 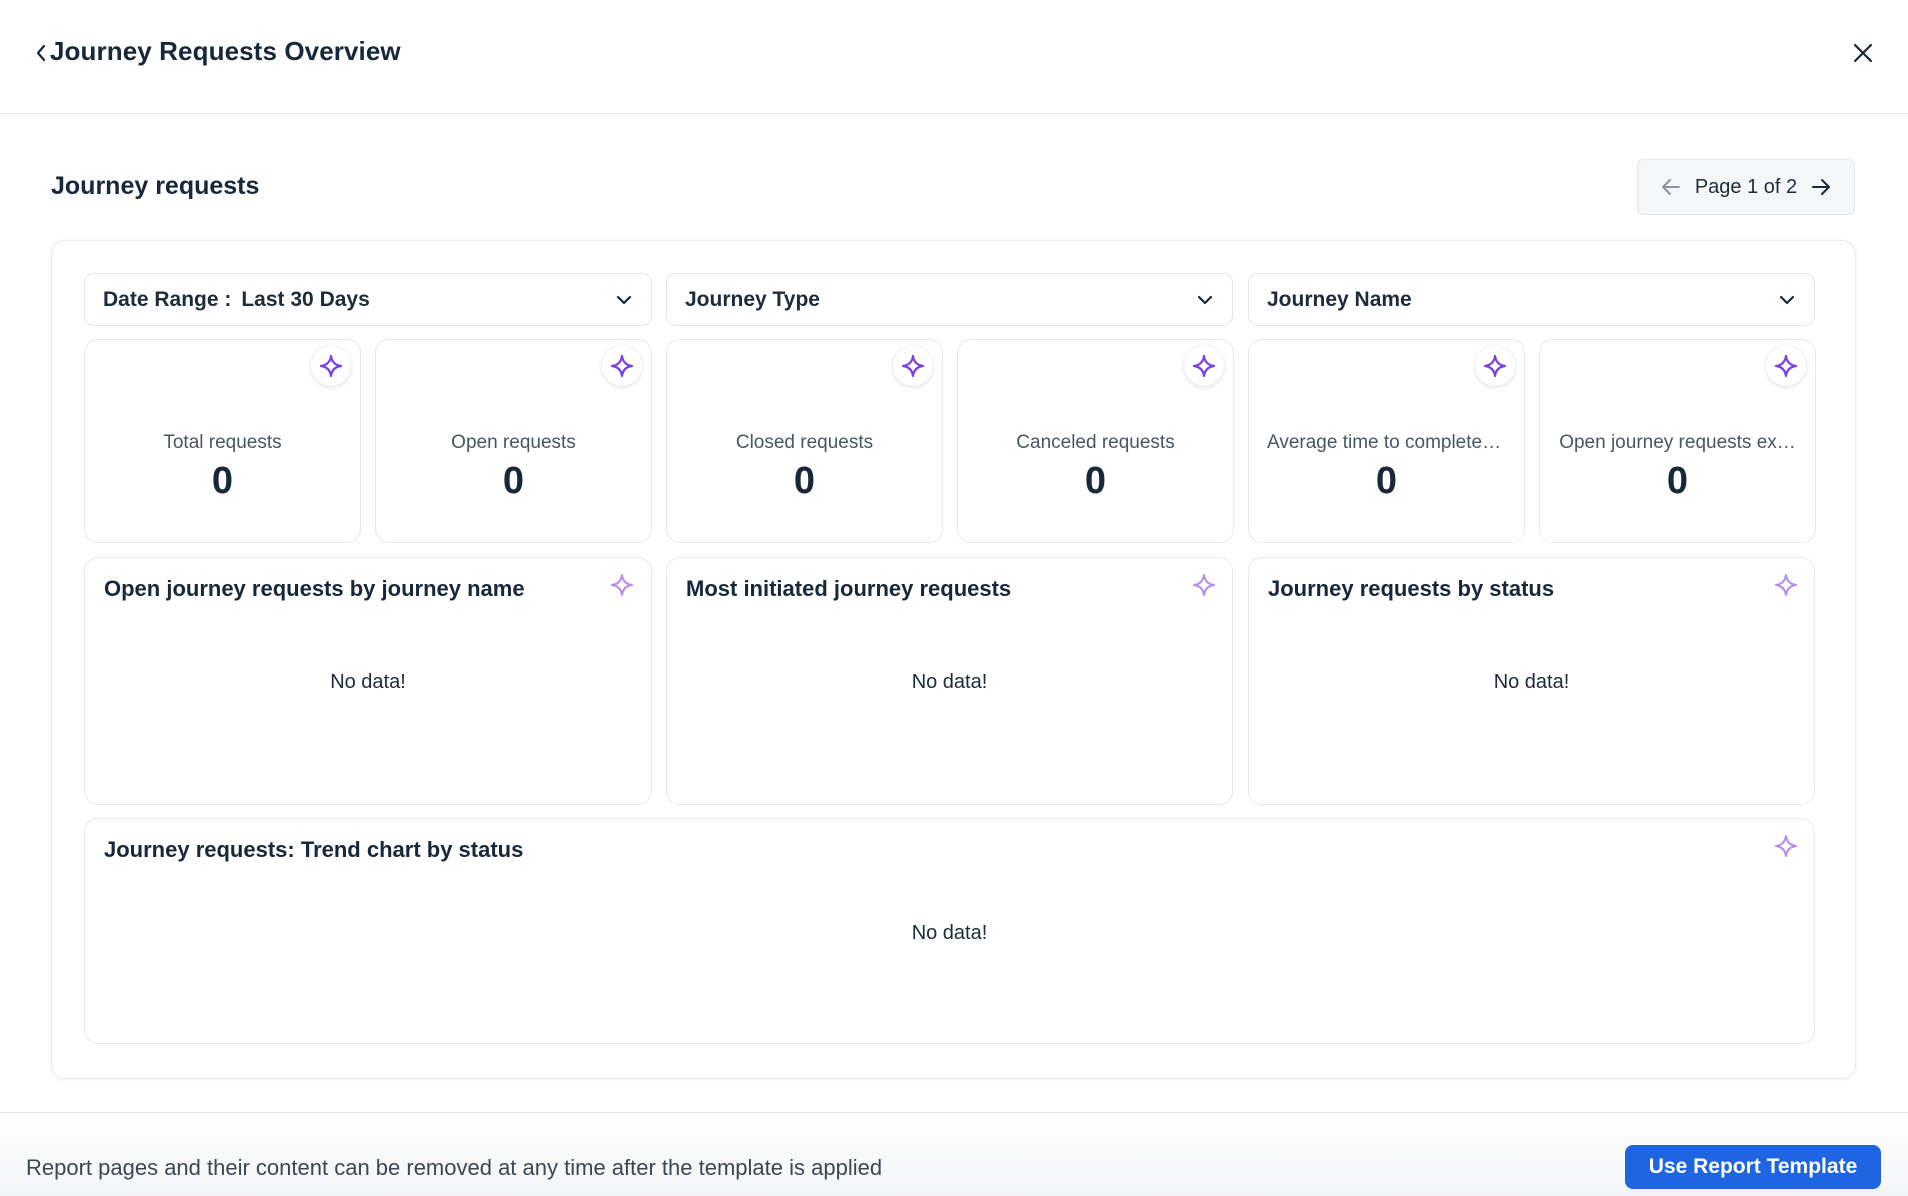 What do you see at coordinates (167, 299) in the screenshot?
I see `date-range-label: Date Range :` at bounding box center [167, 299].